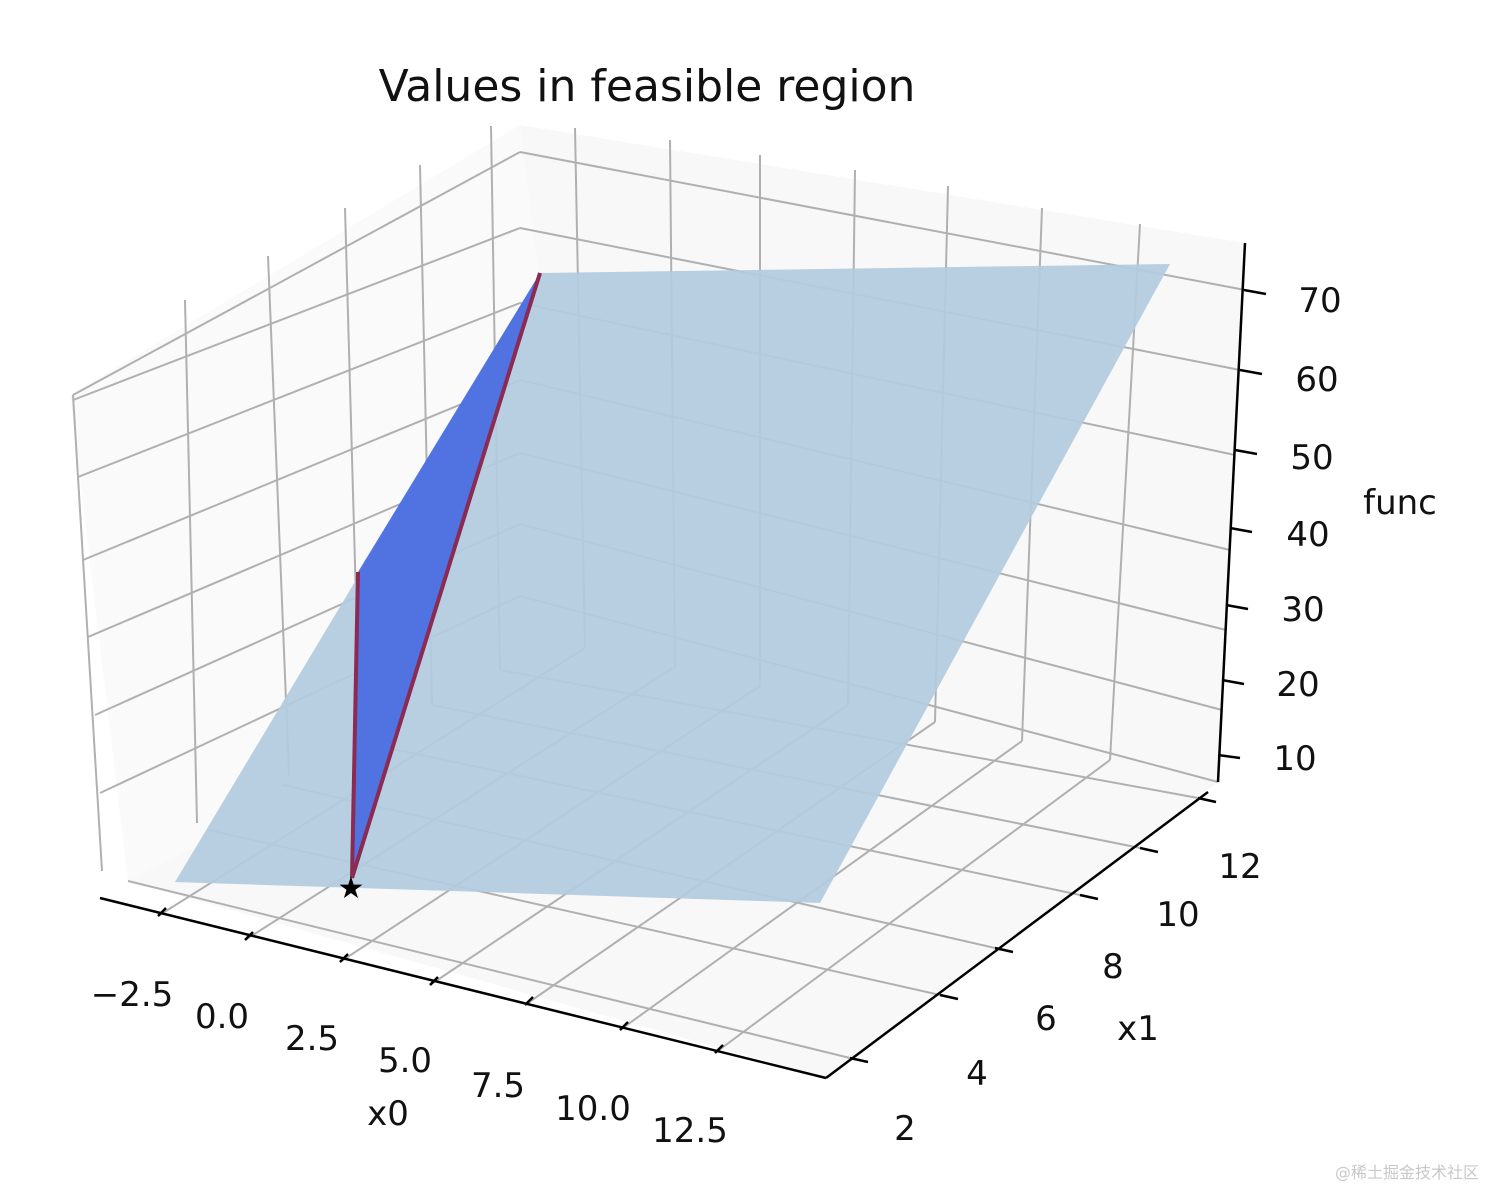 Image resolution: width=1487 pixels, height=1189 pixels. Describe the element at coordinates (1239, 867) in the screenshot. I see `x1-tick-label: 12` at that location.